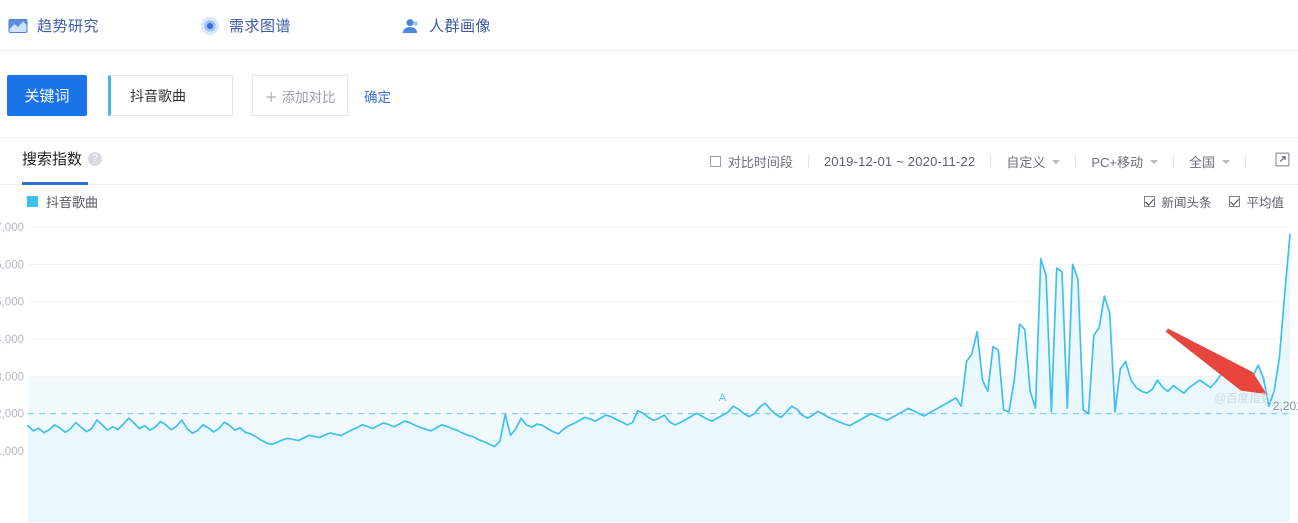 Image resolution: width=1298 pixels, height=523 pixels. Describe the element at coordinates (1117, 162) in the screenshot. I see `device-label: PC+移动` at that location.